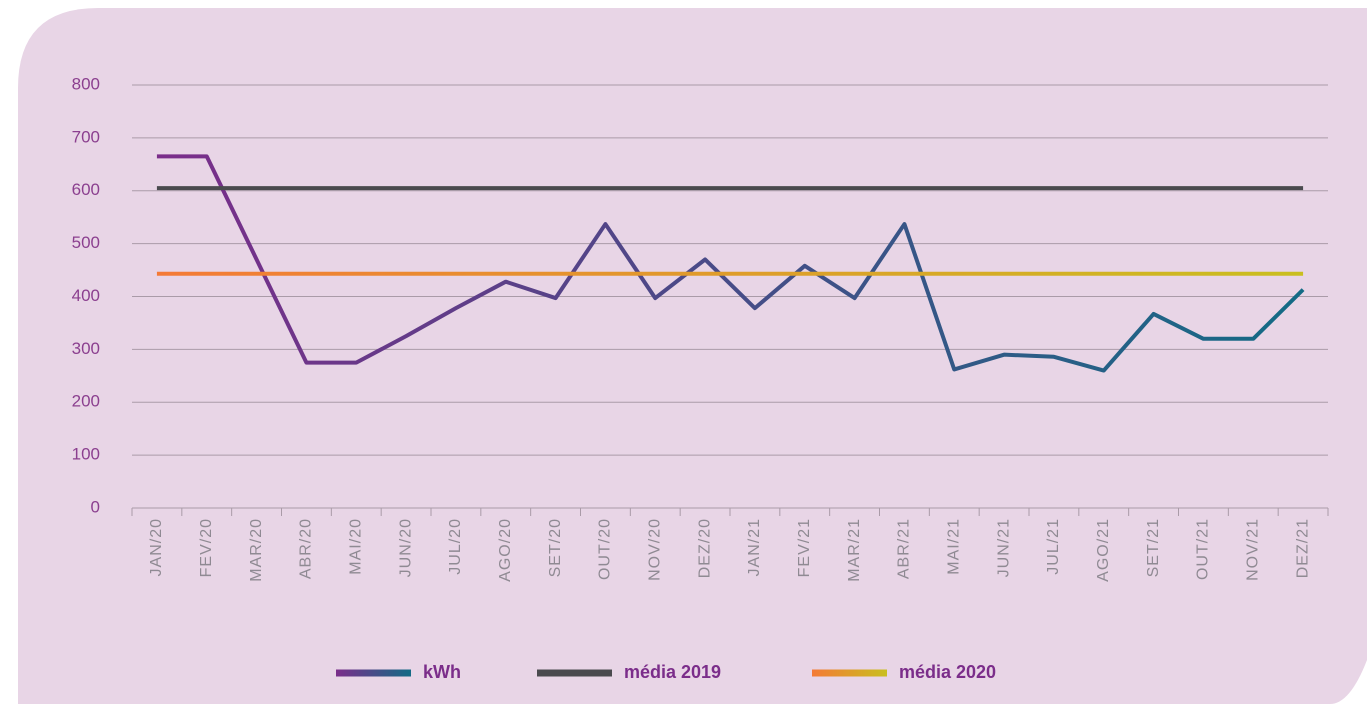 The image size is (1367, 704). Describe the element at coordinates (355, 546) in the screenshot. I see `x-tick-label: MAI/20` at that location.